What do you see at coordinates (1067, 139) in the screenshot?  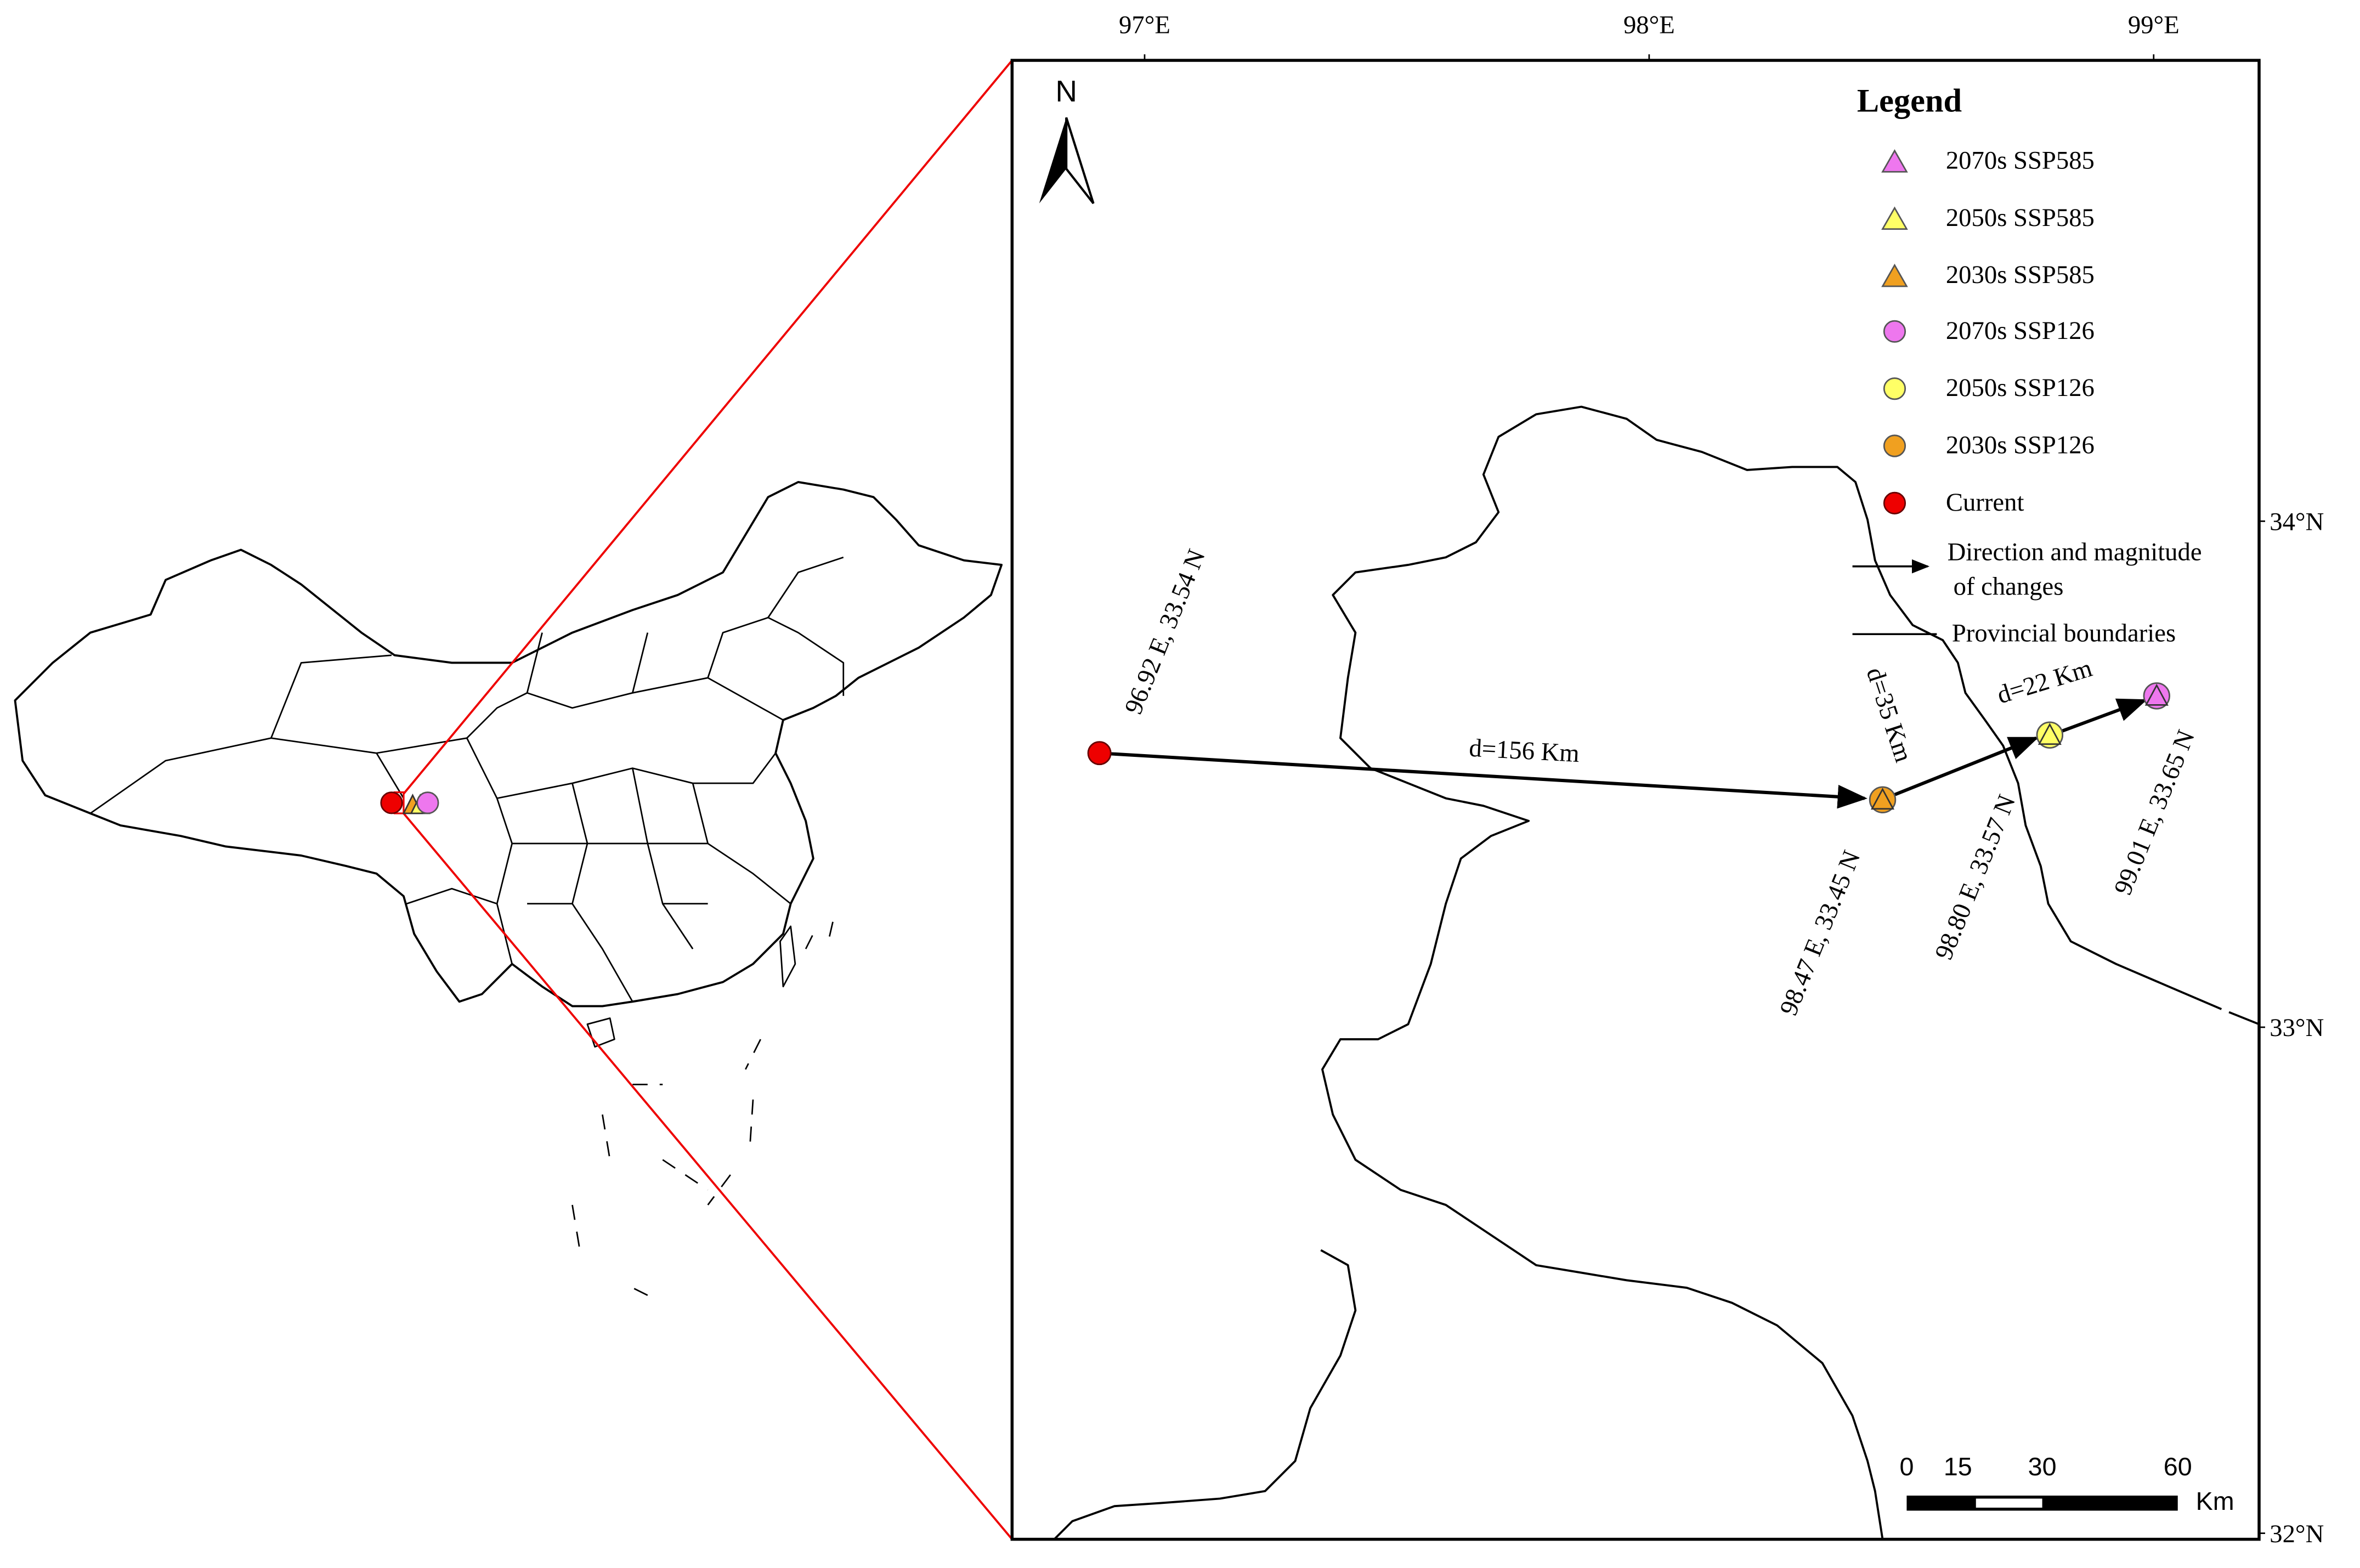 I see `north-arrow: N` at bounding box center [1067, 139].